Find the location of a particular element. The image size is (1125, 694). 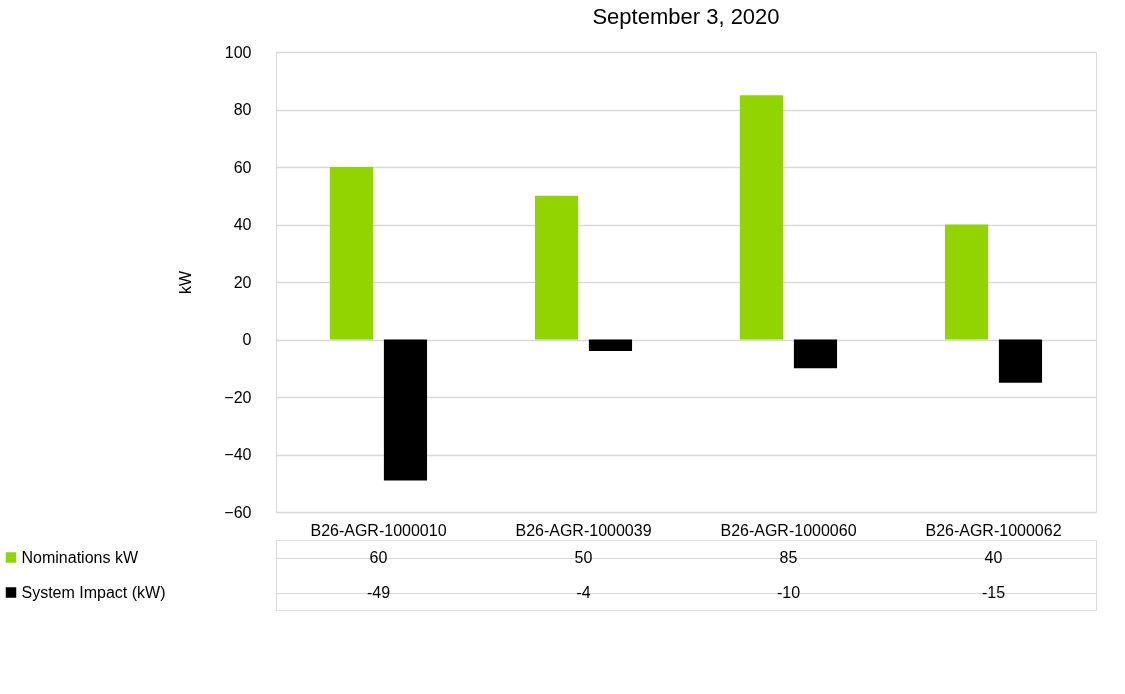

y-tick-label: 100 is located at coordinates (238, 52).